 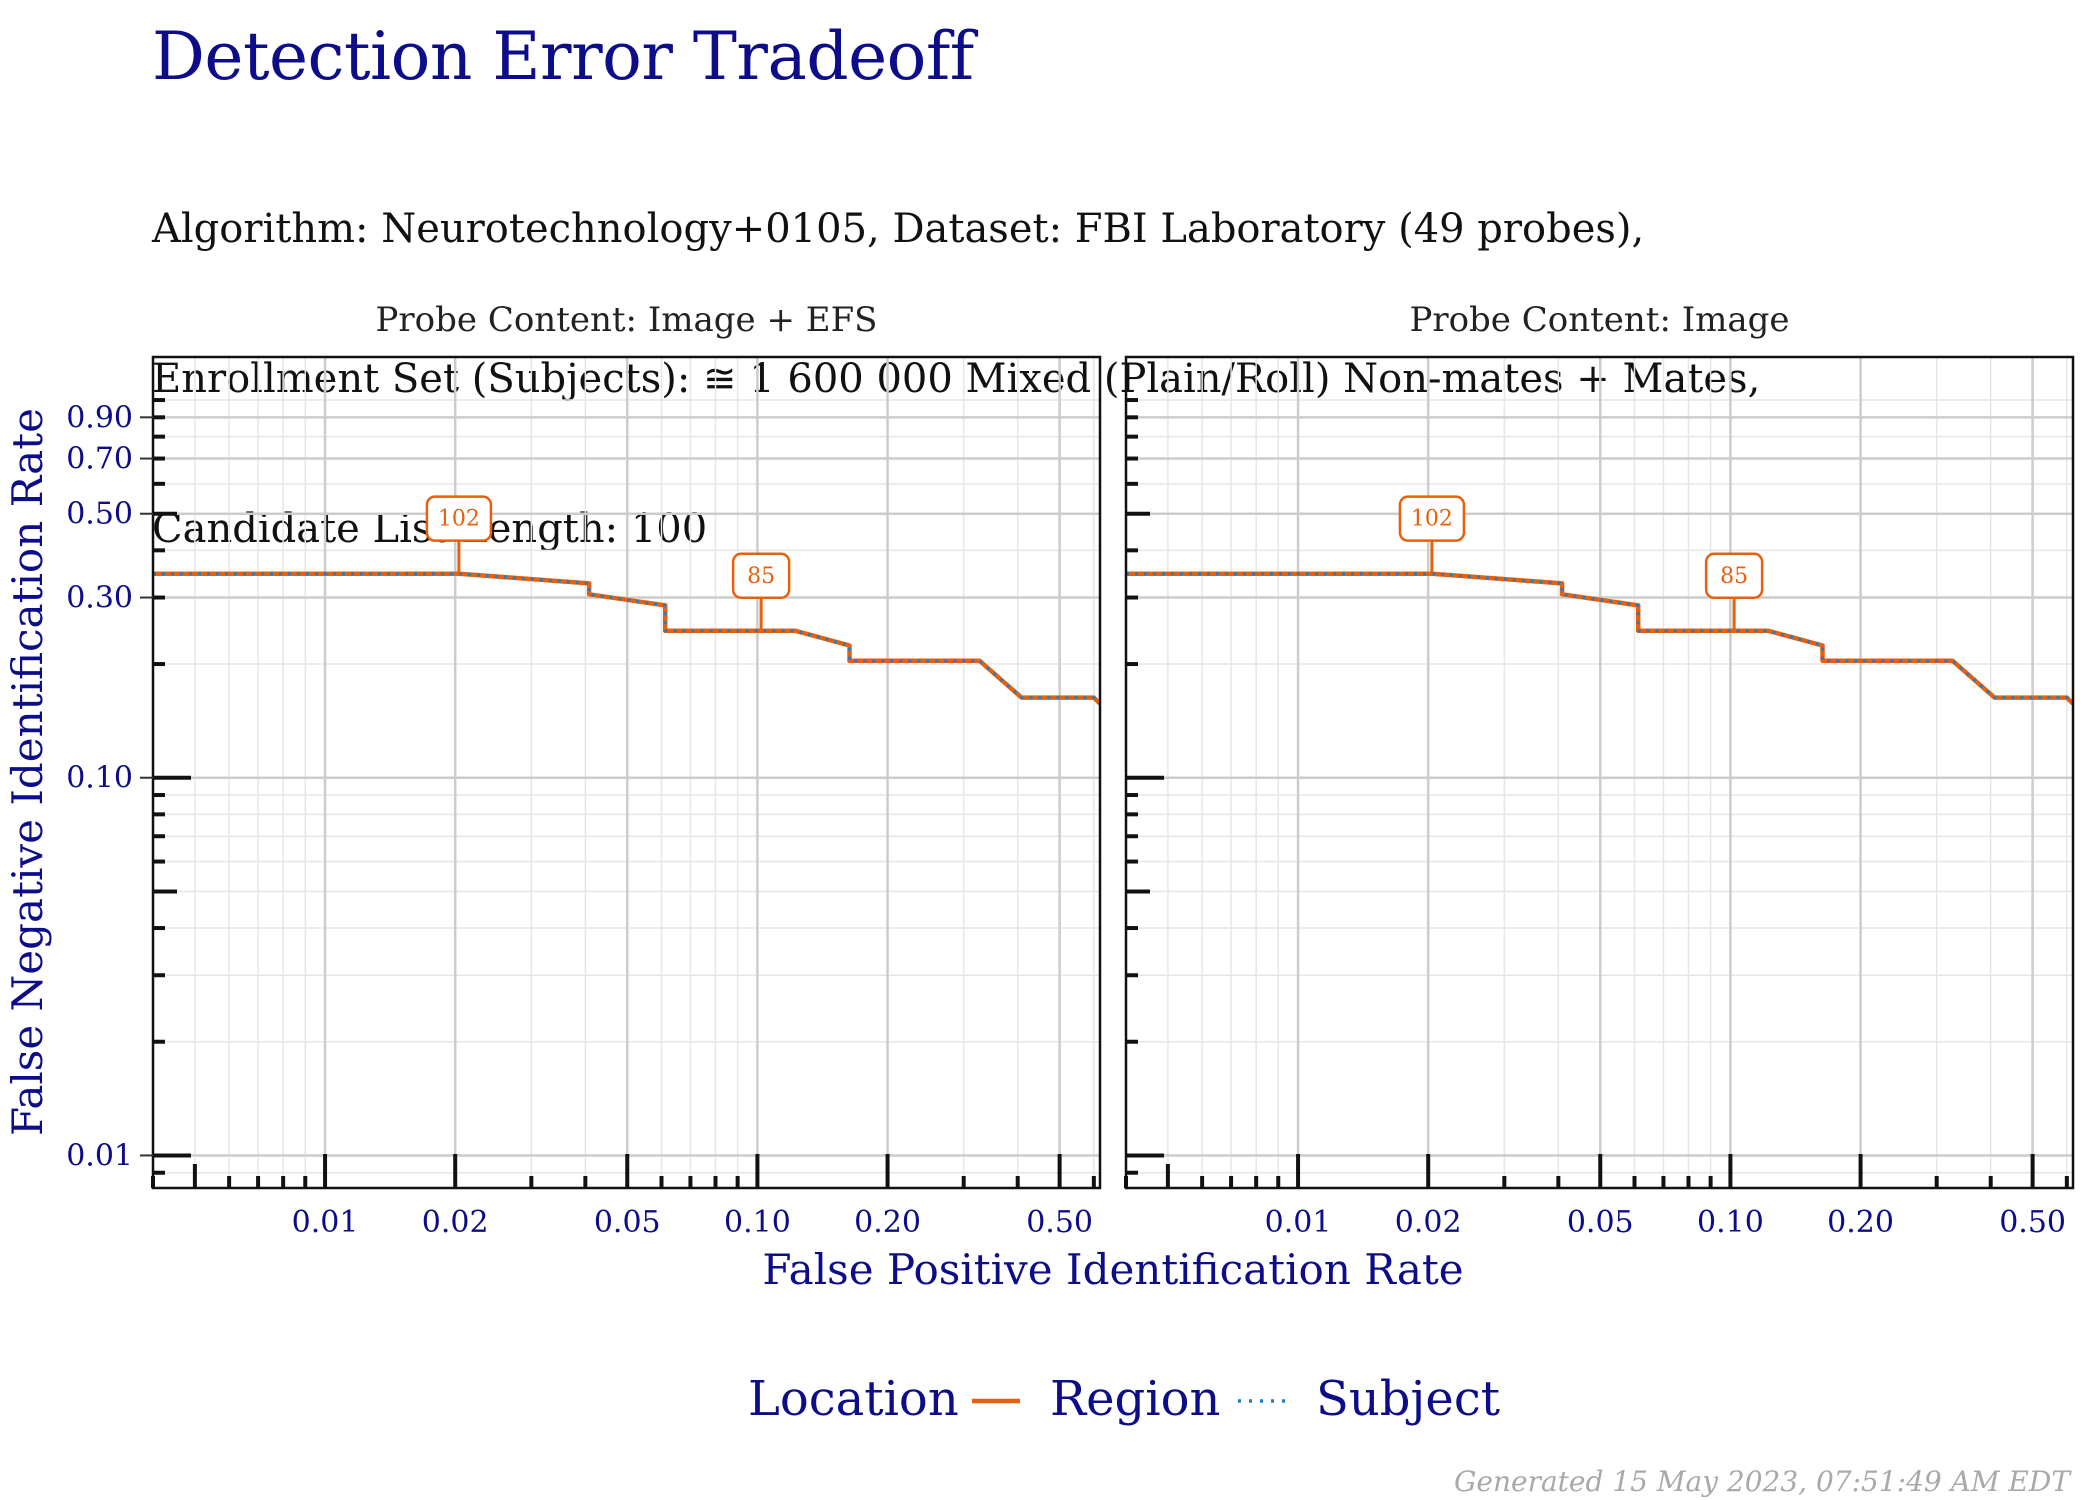 I want to click on legend-title: Location, so click(x=853, y=1399).